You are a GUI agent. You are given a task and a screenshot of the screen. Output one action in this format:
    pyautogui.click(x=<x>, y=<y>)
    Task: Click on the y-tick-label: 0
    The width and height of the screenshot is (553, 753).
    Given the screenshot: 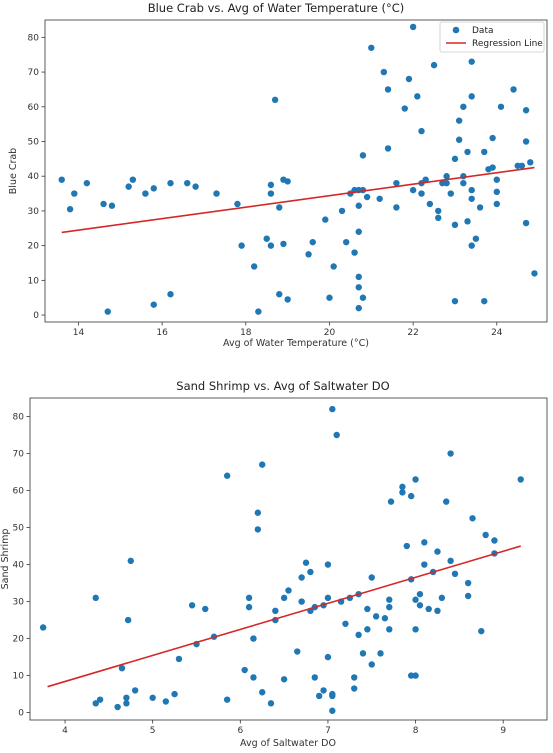 What is the action you would take?
    pyautogui.click(x=36, y=316)
    